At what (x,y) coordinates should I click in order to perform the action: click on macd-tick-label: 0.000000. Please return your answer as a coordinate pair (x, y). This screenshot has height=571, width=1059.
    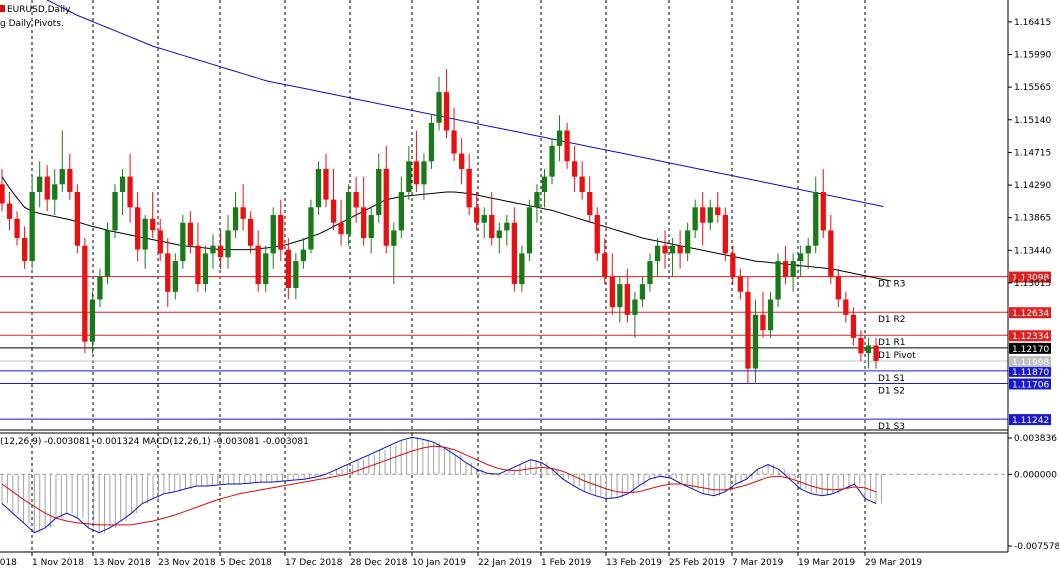
    Looking at the image, I should click on (1035, 475).